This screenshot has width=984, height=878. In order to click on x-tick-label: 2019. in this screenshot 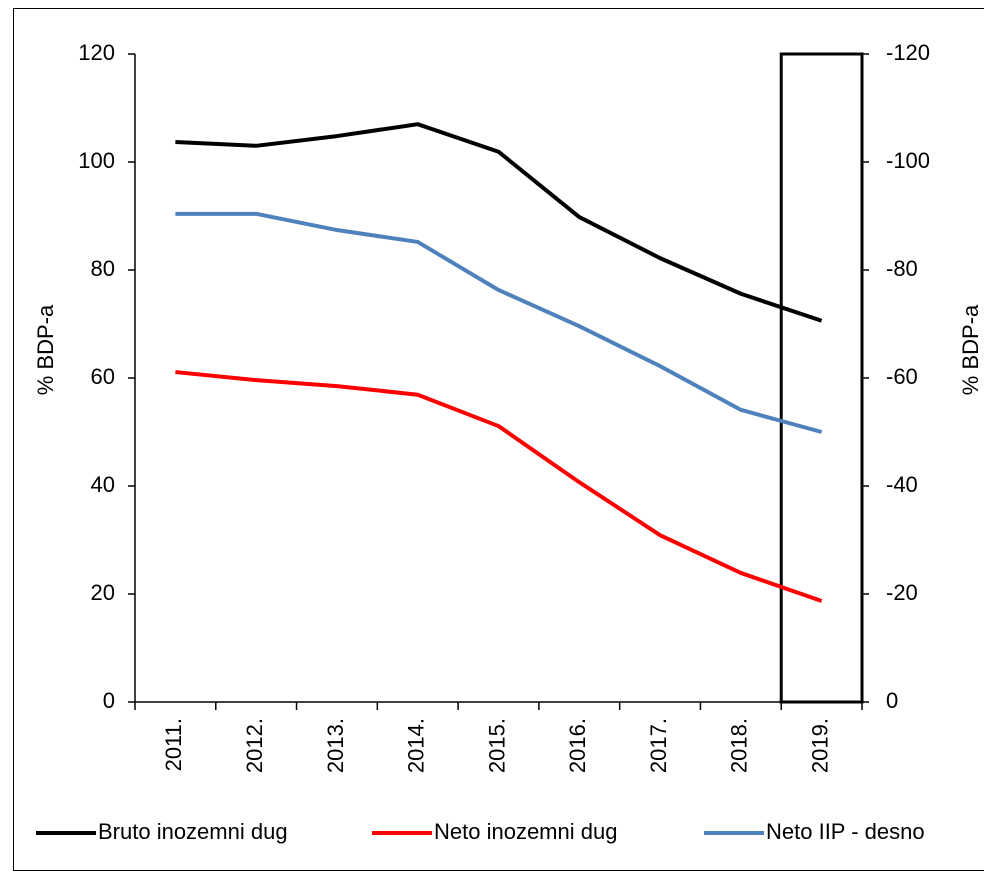, I will do `click(819, 745)`.